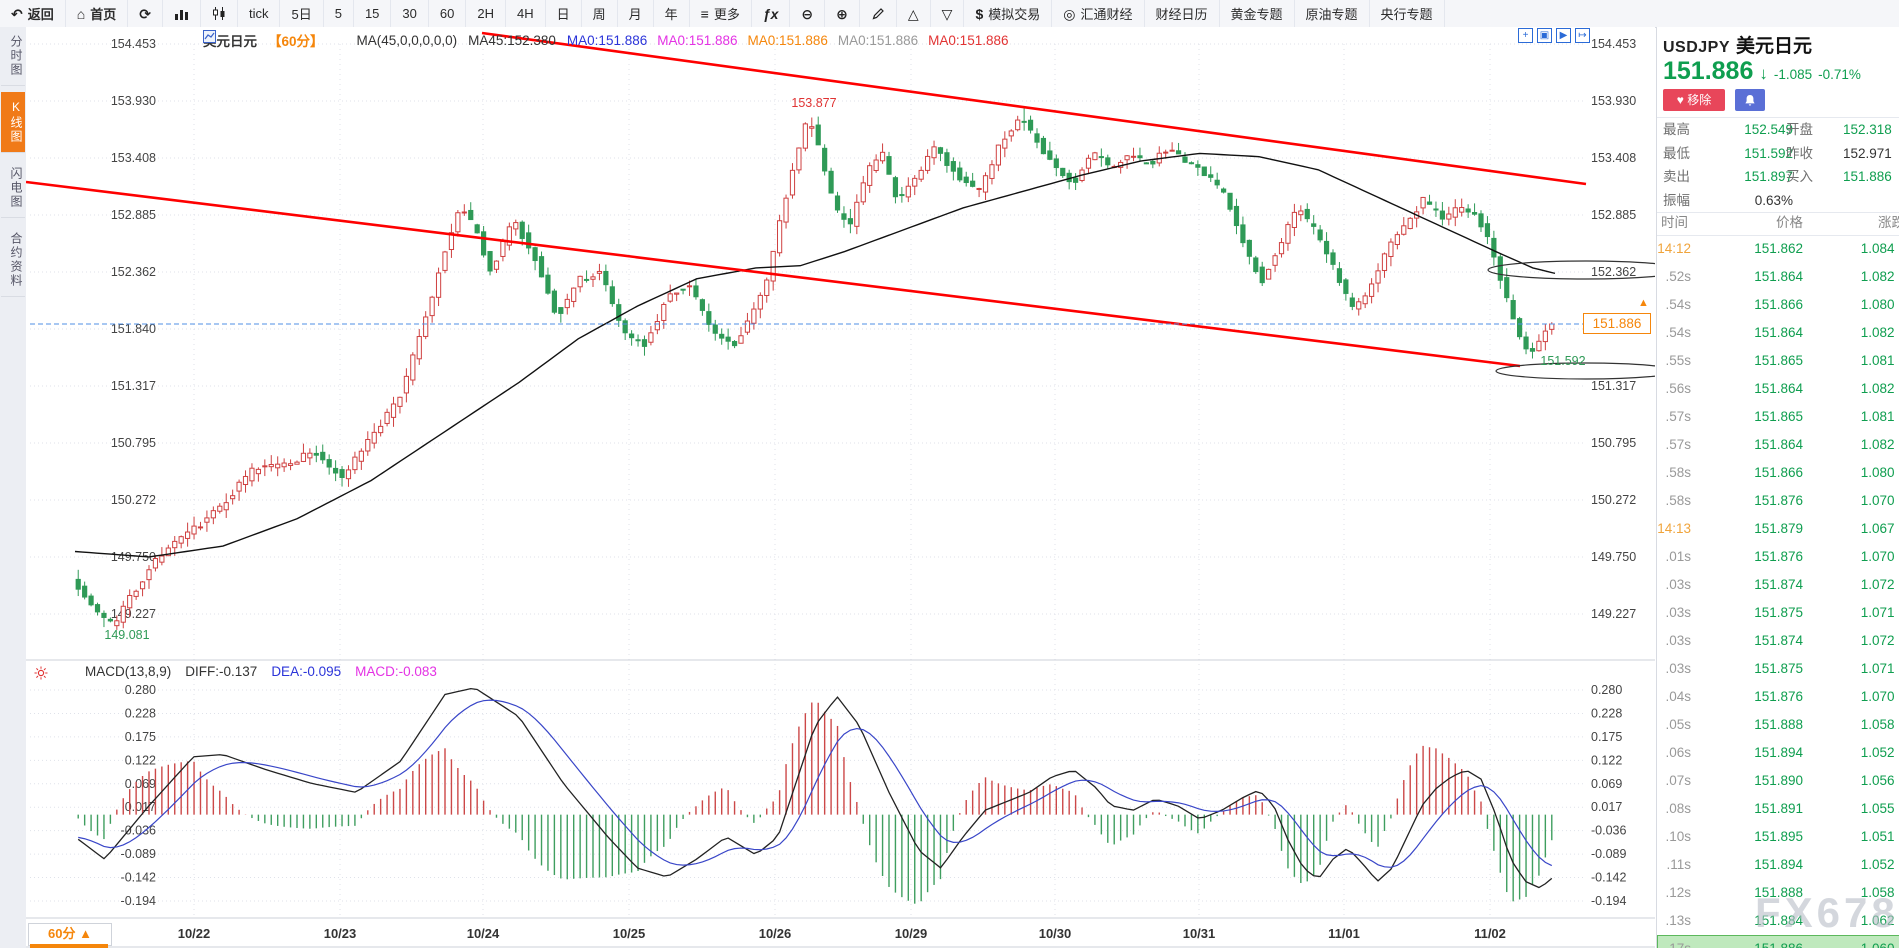  Describe the element at coordinates (1613, 557) in the screenshot. I see `svg-text: 149.750` at that location.